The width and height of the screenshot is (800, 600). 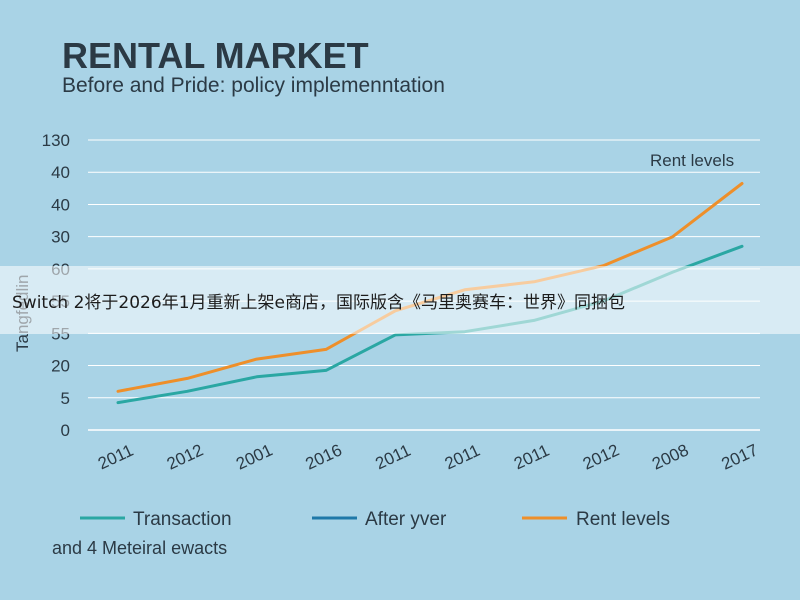 What do you see at coordinates (65, 430) in the screenshot?
I see `y-tick-label: 0` at bounding box center [65, 430].